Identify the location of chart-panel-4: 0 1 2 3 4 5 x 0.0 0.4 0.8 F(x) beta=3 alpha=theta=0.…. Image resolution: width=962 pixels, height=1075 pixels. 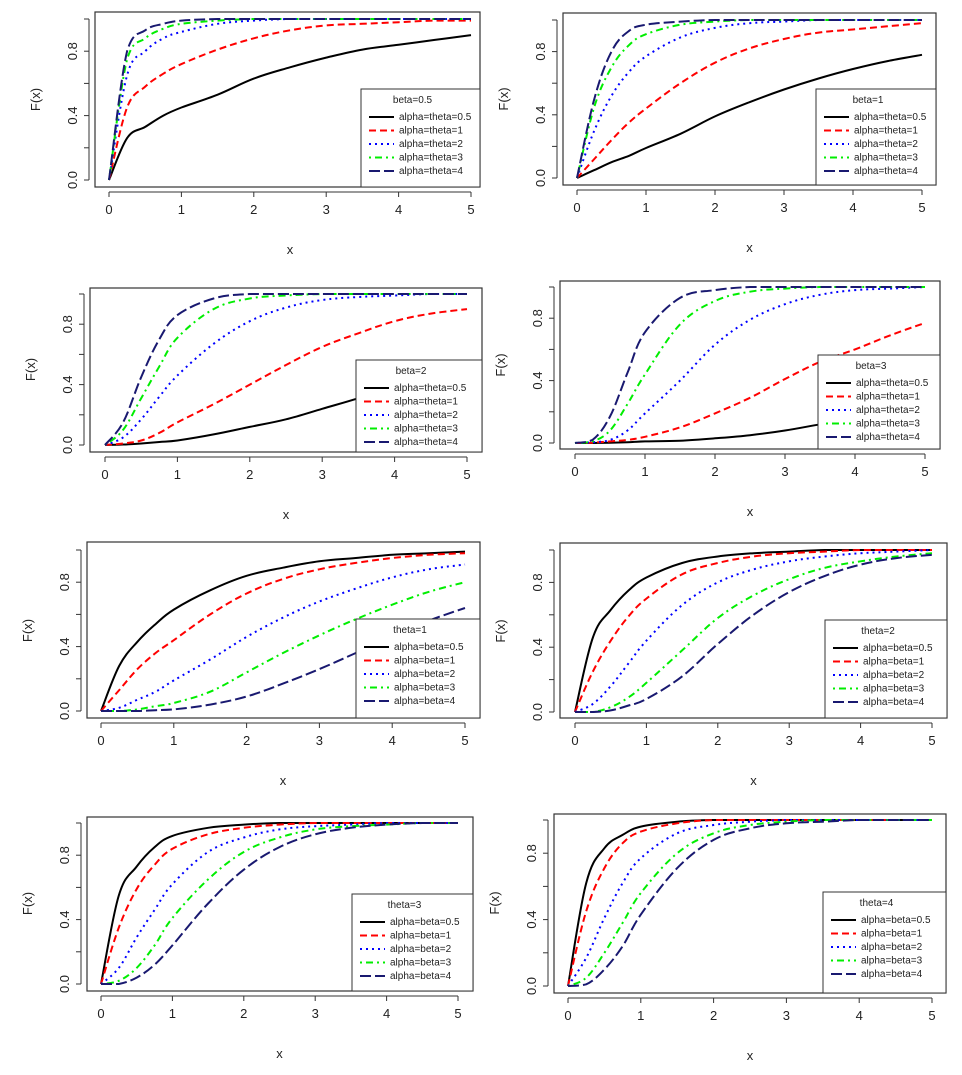
(717, 399).